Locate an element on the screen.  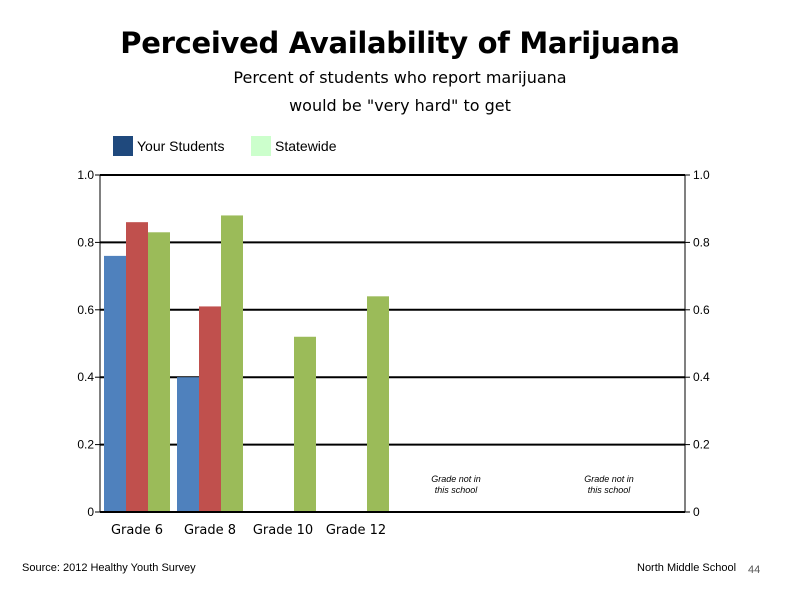
legend-label-statewide: Statewide is located at coordinates (306, 146).